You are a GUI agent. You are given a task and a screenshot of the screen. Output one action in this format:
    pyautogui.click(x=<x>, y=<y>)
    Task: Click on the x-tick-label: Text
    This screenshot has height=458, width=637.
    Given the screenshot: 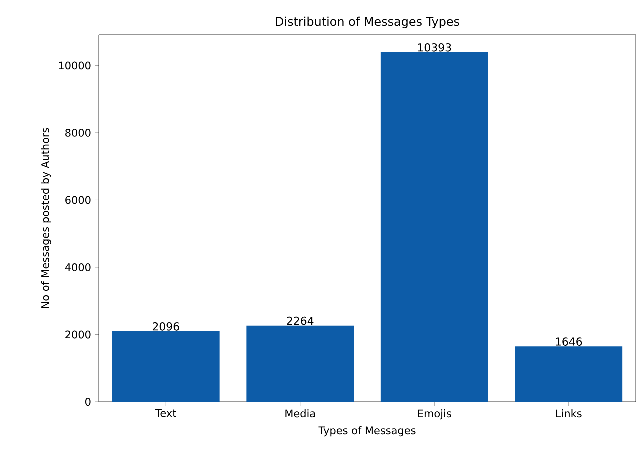 What is the action you would take?
    pyautogui.click(x=166, y=414)
    